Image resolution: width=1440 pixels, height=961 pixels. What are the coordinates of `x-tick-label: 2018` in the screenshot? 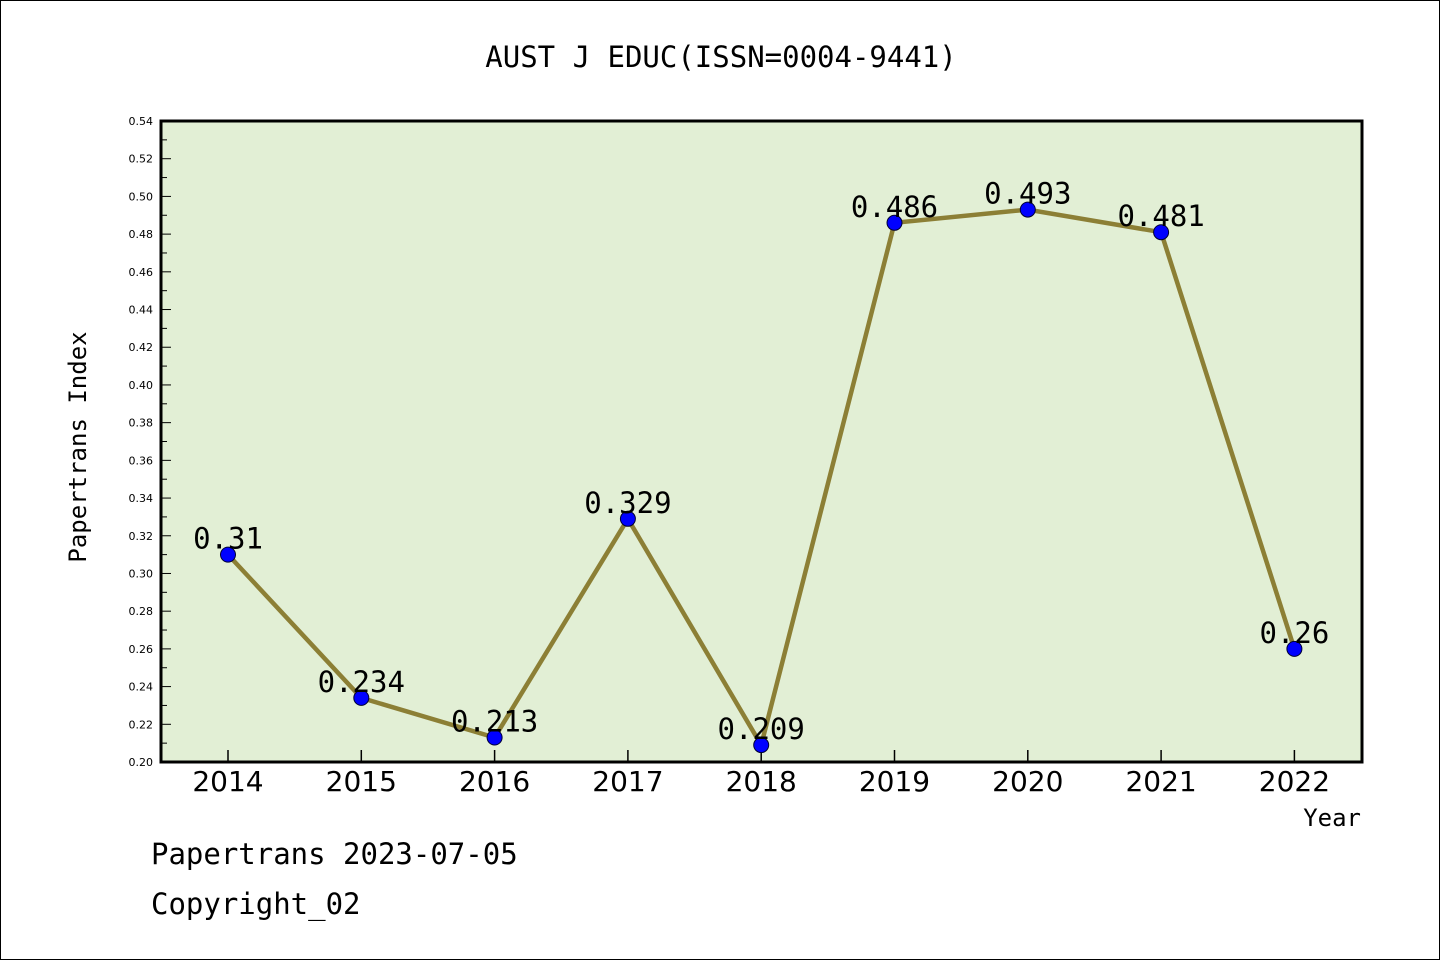 It's located at (761, 781).